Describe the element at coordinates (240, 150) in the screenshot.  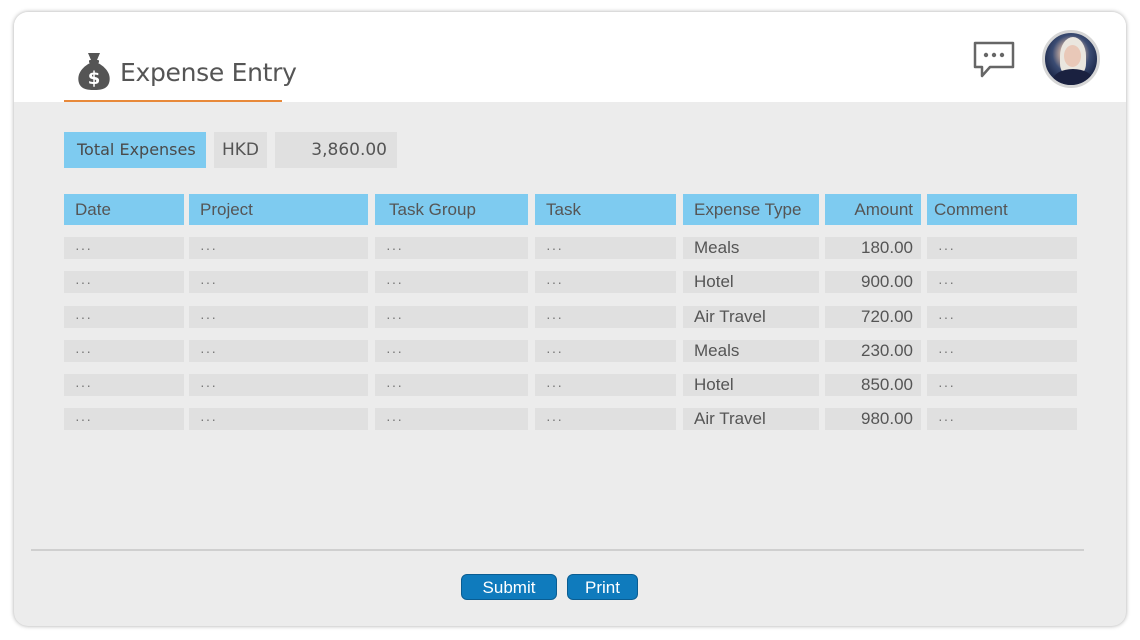
I see `currency-field: HKD` at that location.